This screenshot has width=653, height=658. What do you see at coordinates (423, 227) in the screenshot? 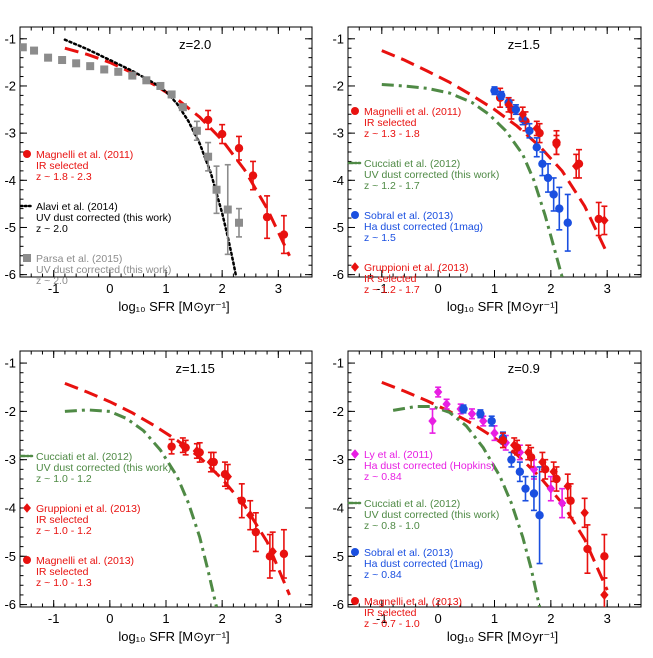
I see `legend-text: Ha dust corrected (1mag)` at bounding box center [423, 227].